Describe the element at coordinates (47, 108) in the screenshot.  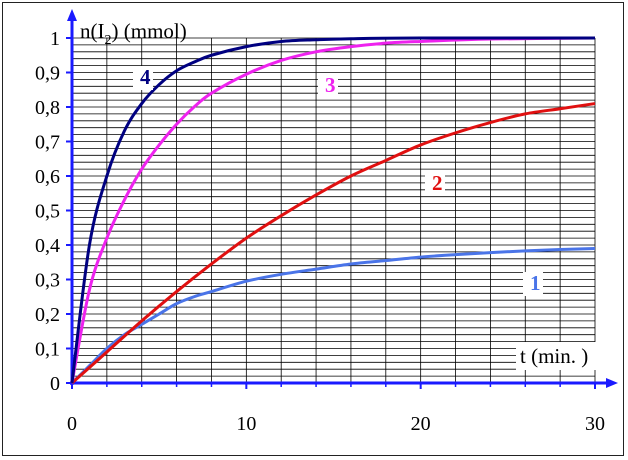
I see `y-tick-label: 0,8` at that location.